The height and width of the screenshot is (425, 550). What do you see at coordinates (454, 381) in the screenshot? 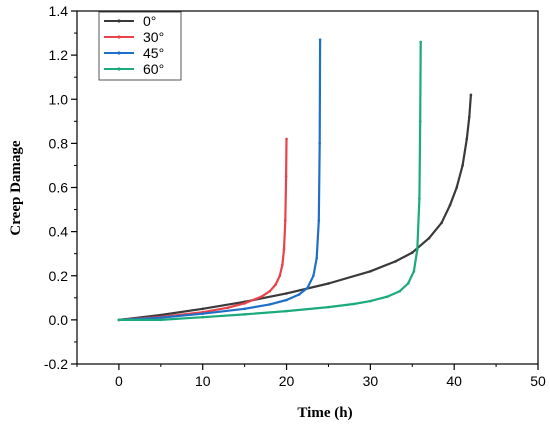
I see `x-tick-label: 40` at bounding box center [454, 381].